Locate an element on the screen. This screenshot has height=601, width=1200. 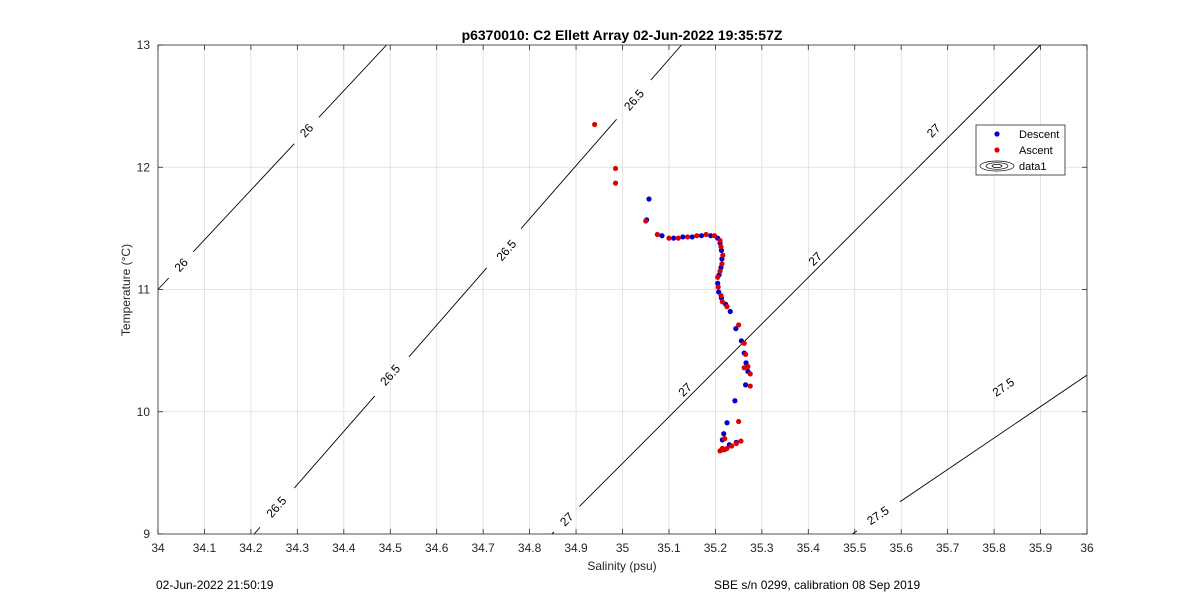
x-tick-label: 34.2 is located at coordinates (251, 548).